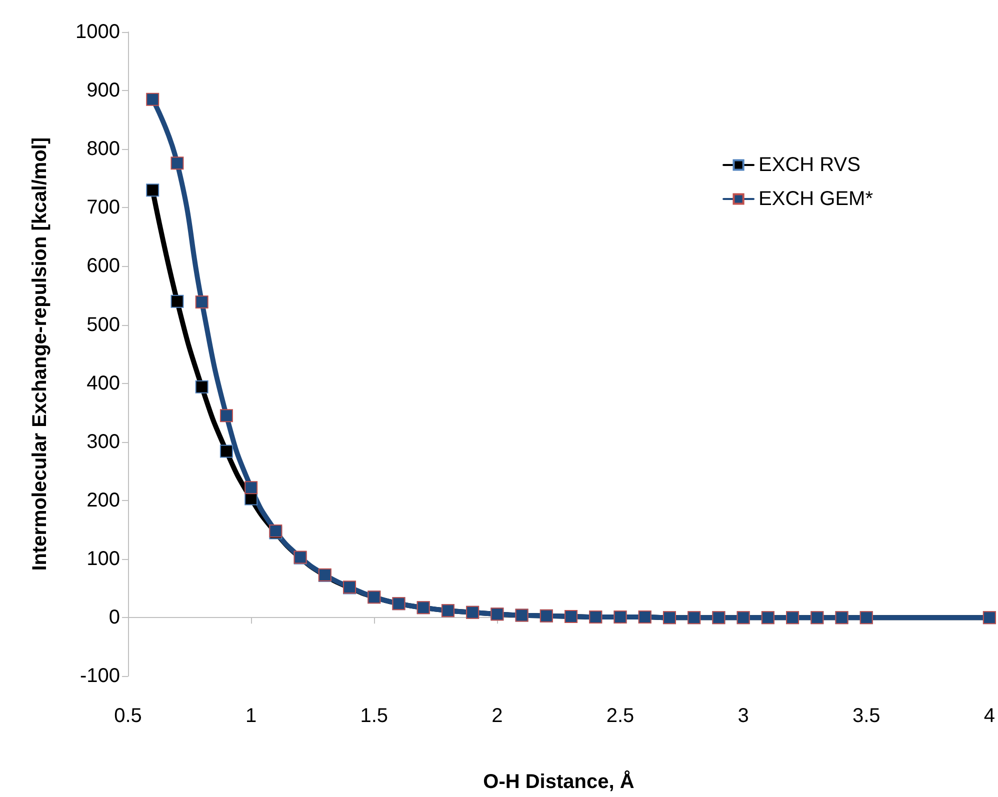 The height and width of the screenshot is (797, 998). I want to click on y-tick-label: 300, so click(103, 441).